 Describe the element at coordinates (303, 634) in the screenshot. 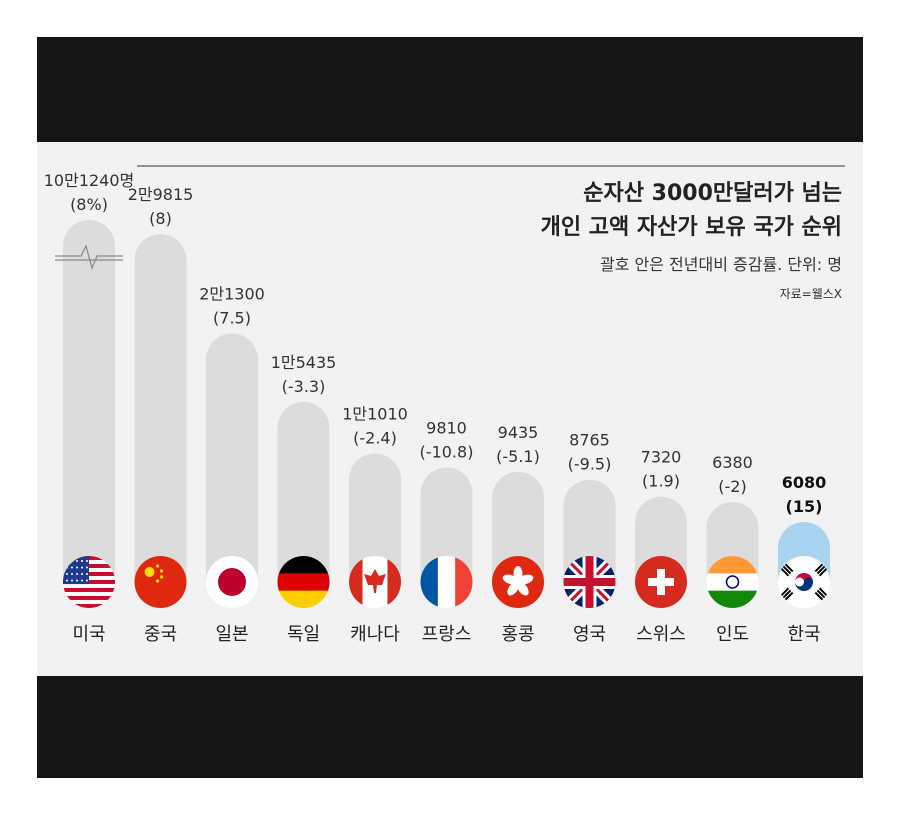

I see `category-label: 독일` at that location.